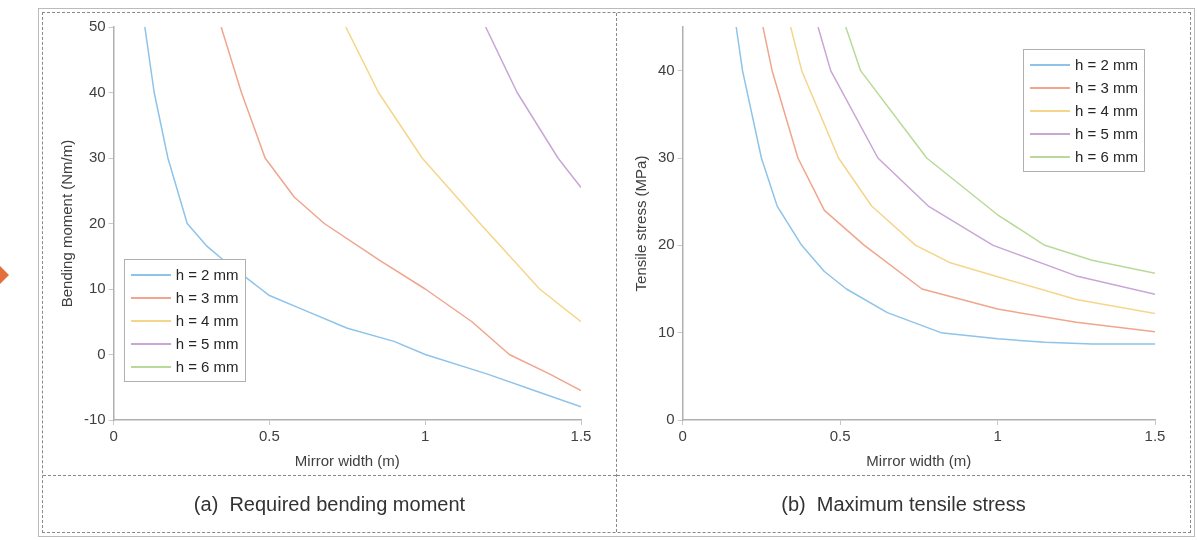 Image resolution: width=1197 pixels, height=540 pixels. Describe the element at coordinates (67, 223) in the screenshot. I see `y-axis-title: Bending moment (Nm/m)` at that location.